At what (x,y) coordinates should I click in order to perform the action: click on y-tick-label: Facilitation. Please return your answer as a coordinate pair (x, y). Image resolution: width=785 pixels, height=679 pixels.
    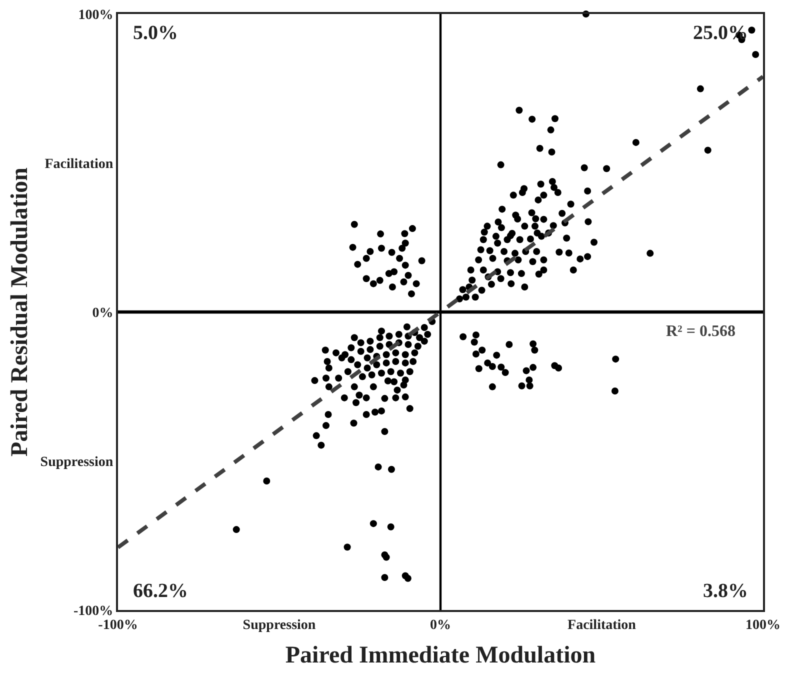
    Looking at the image, I should click on (79, 164).